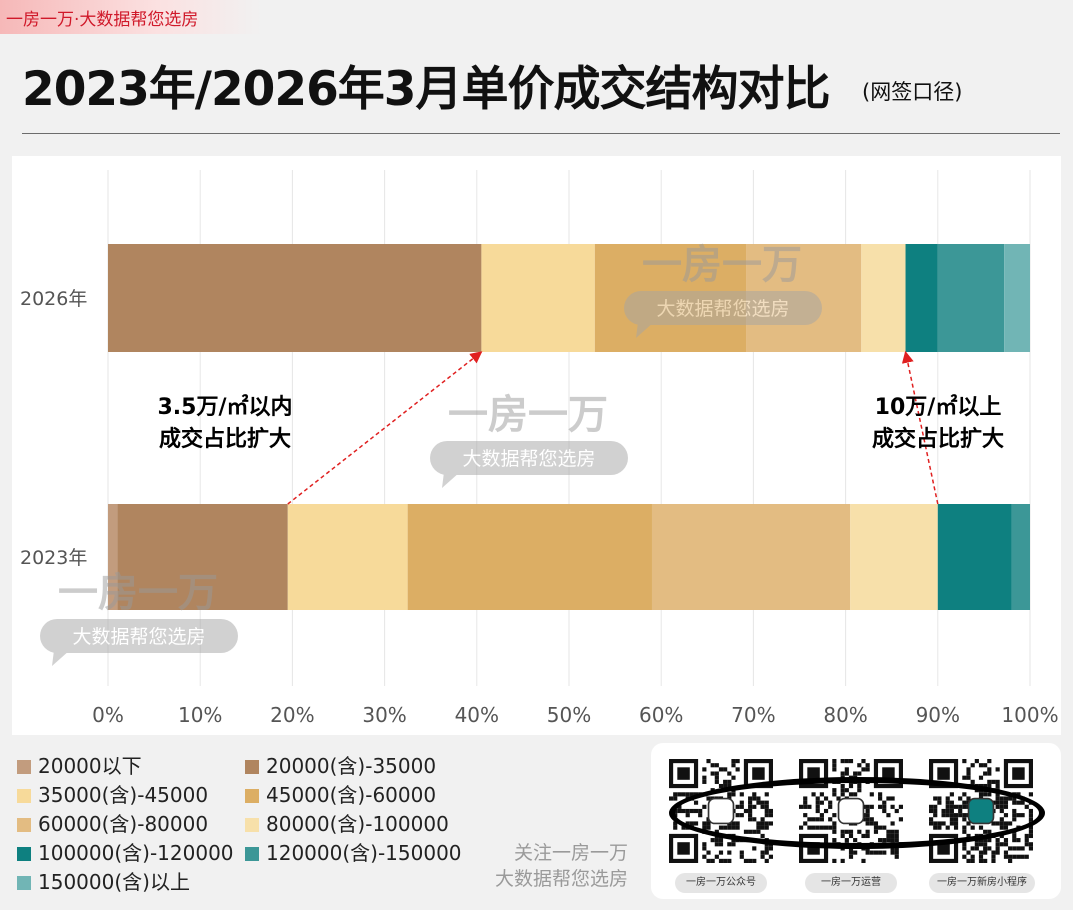  Describe the element at coordinates (114, 882) in the screenshot. I see `legend-label: 150000(含)以上` at that location.